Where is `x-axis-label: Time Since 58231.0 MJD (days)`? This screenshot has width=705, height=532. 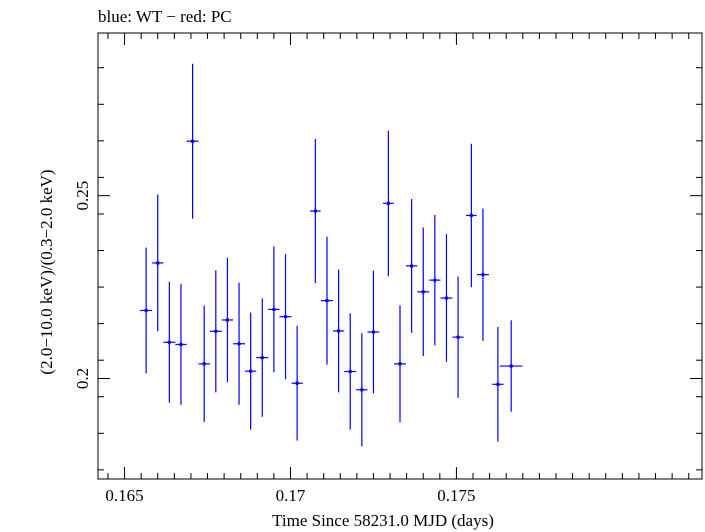 x-axis-label: Time Since 58231.0 MJD (days) is located at coordinates (383, 520).